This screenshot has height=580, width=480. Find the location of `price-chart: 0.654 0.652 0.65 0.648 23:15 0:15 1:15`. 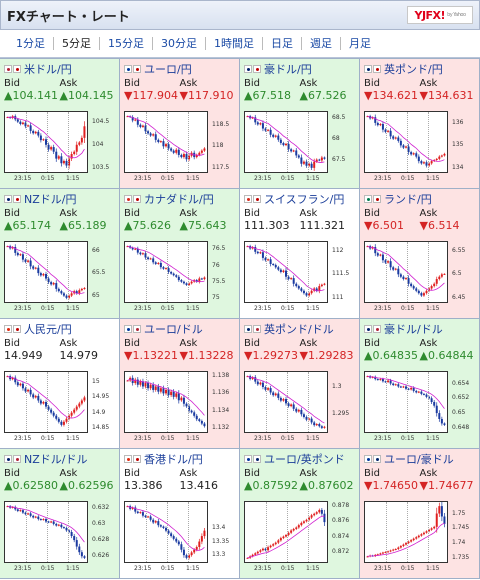

price-chart: 0.654 0.652 0.65 0.648 23:15 0:15 1:15 is located at coordinates (419, 407).